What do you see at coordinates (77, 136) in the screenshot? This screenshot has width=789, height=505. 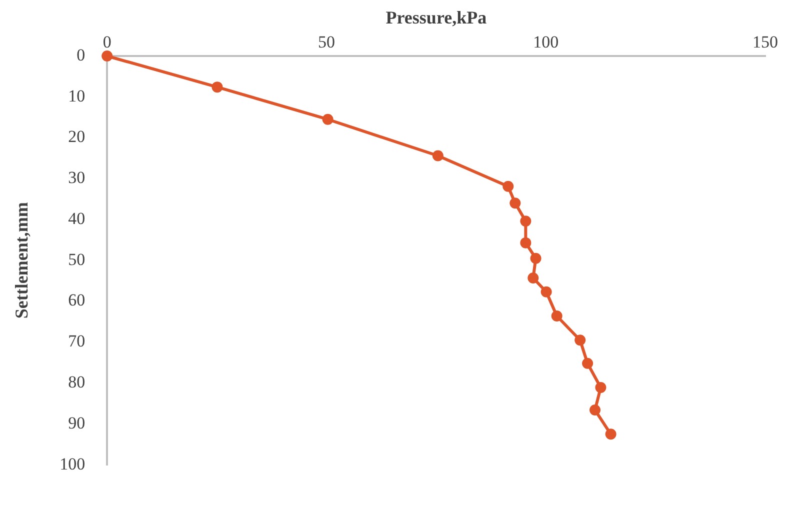 I see `y-tick-label: 20` at bounding box center [77, 136].